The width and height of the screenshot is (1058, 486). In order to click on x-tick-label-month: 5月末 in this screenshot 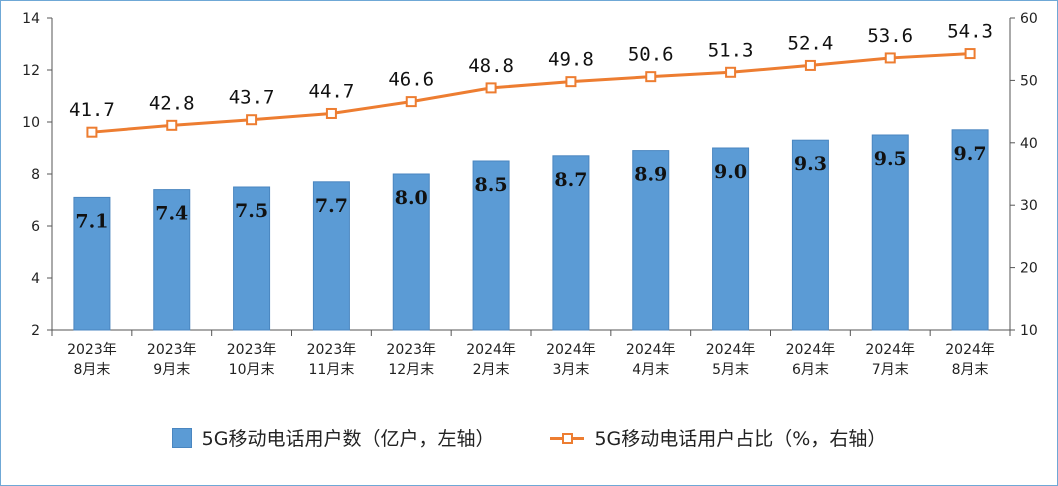, I will do `click(730, 370)`.